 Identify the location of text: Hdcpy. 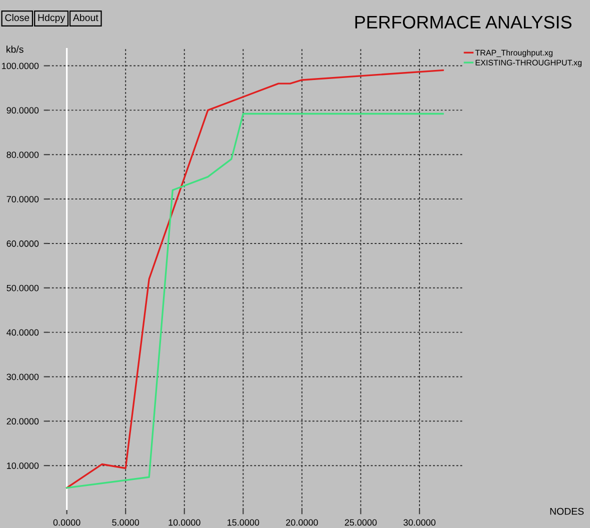
(52, 19).